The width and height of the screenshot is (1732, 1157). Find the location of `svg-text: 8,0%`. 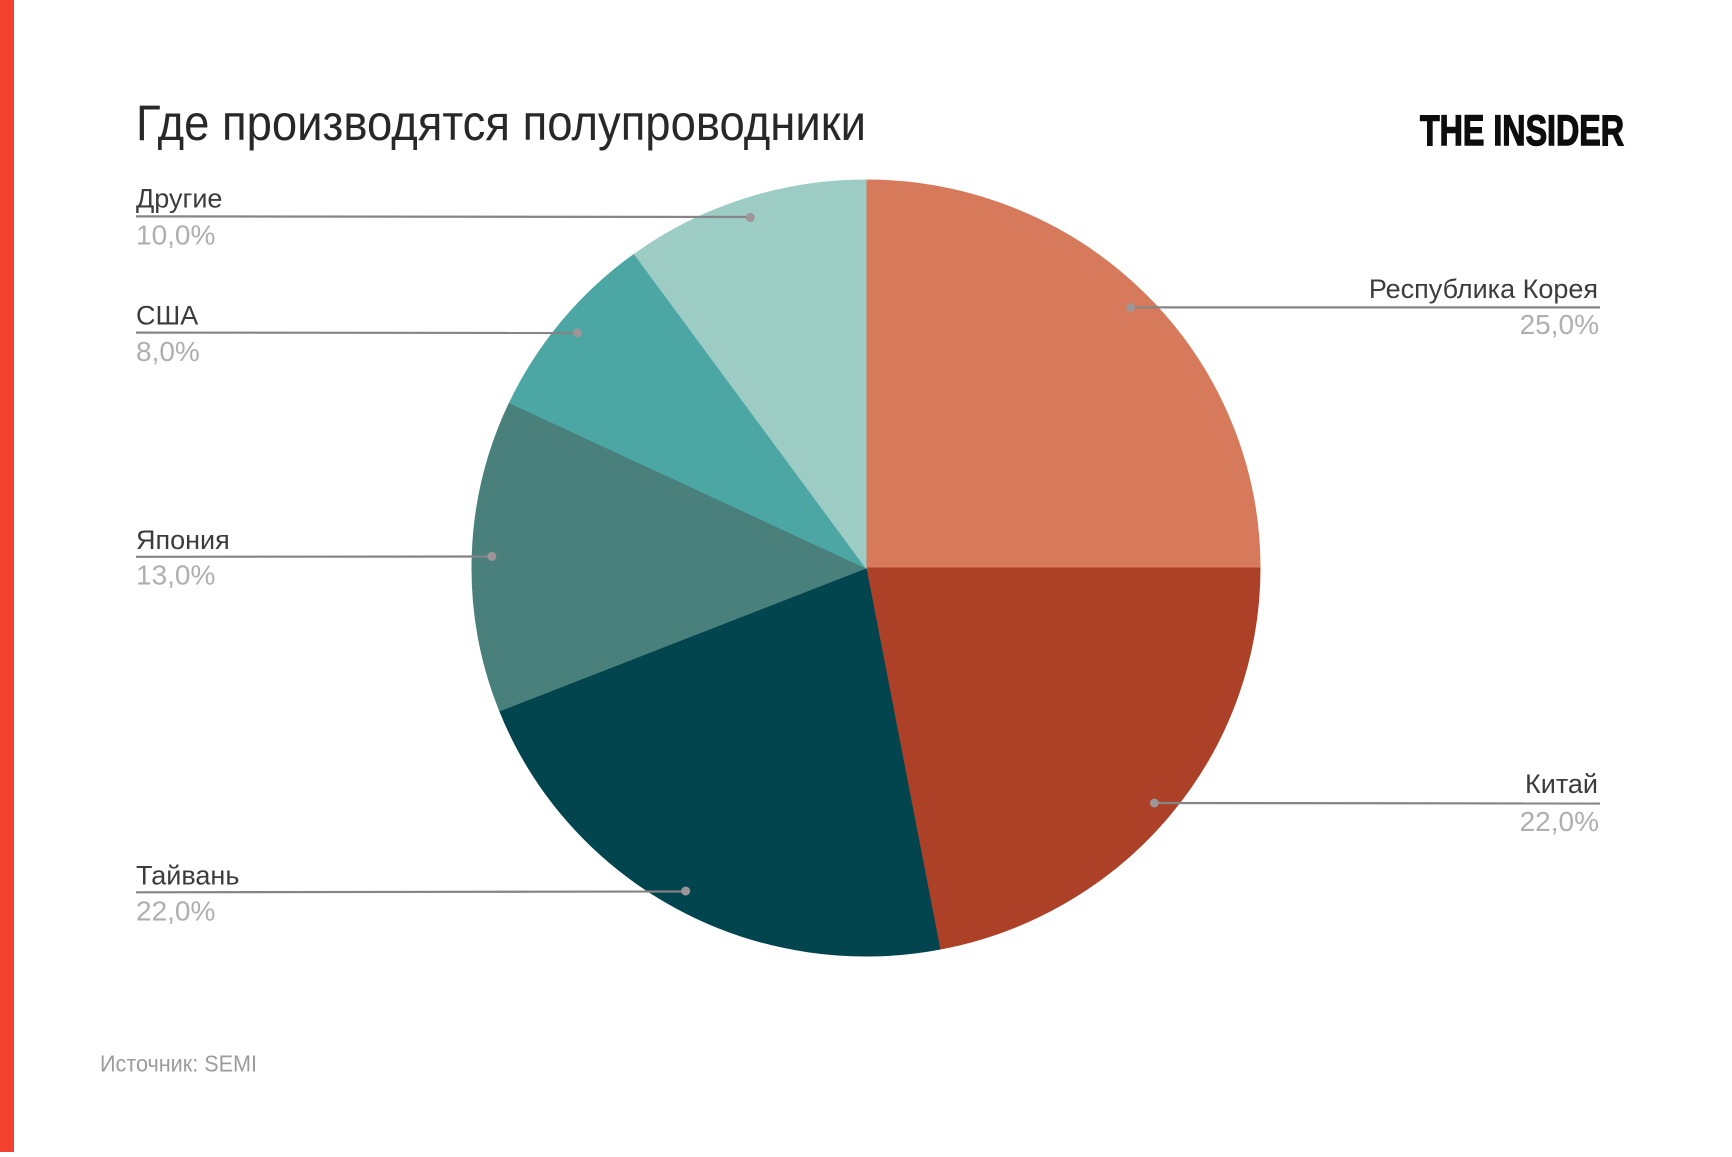

svg-text: 8,0% is located at coordinates (168, 351).